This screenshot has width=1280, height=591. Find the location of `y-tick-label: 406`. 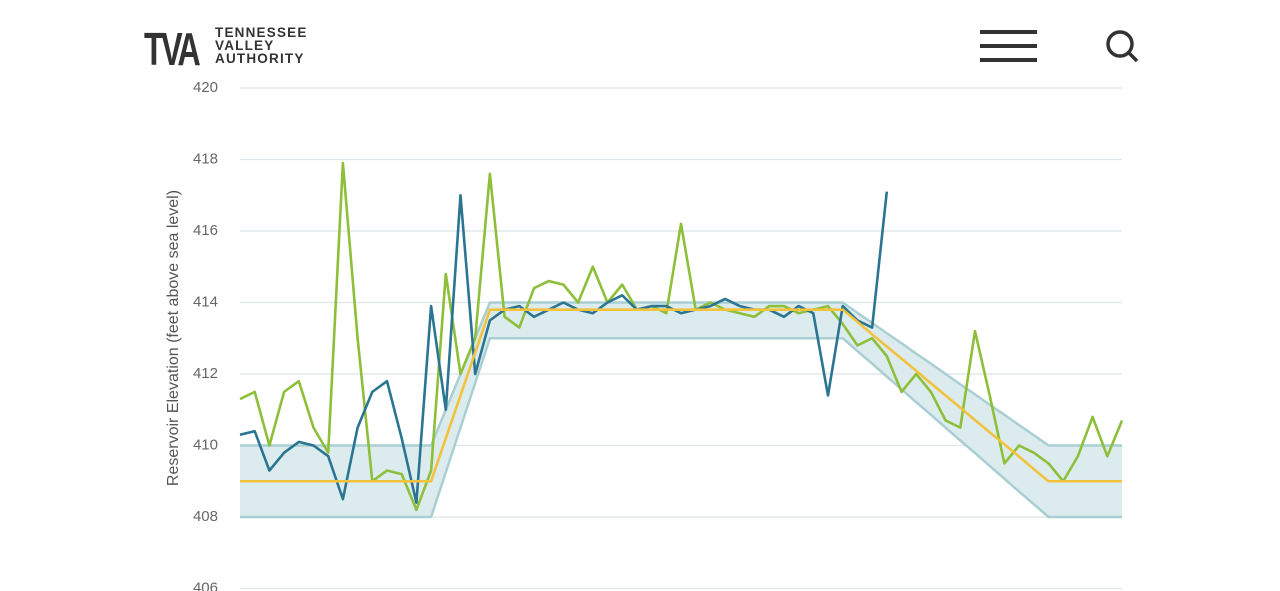

y-tick-label: 406 is located at coordinates (205, 585).